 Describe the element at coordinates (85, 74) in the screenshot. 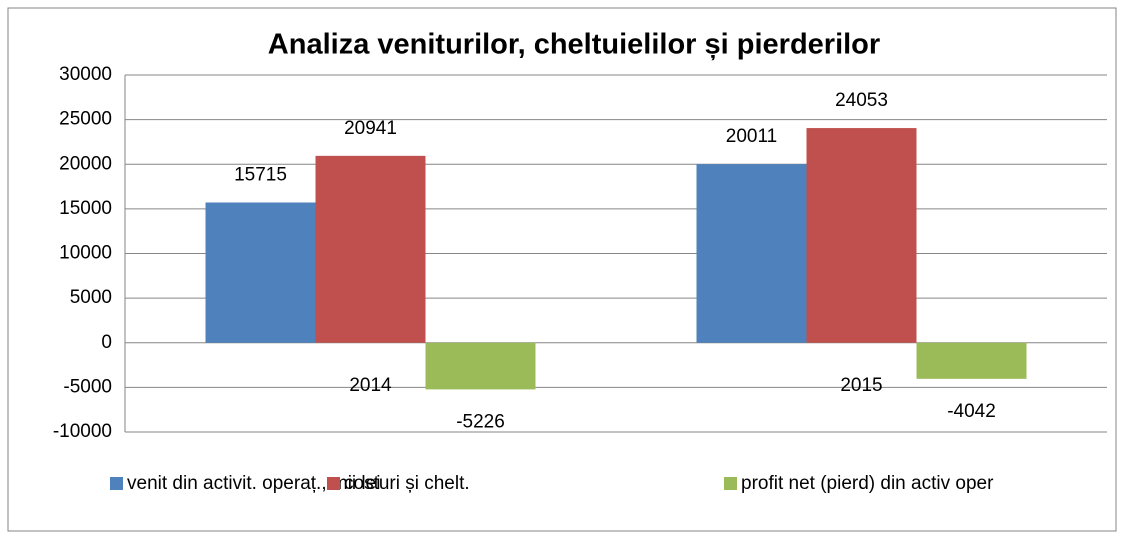

I see `y-tick-label: 30000` at that location.